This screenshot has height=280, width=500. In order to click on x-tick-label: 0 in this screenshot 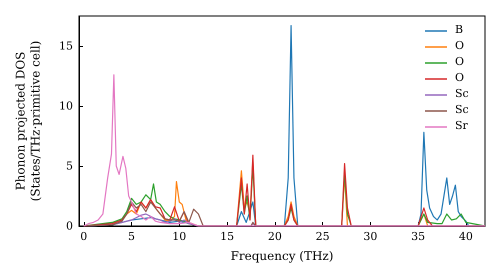, I will do `click(84, 236)`.